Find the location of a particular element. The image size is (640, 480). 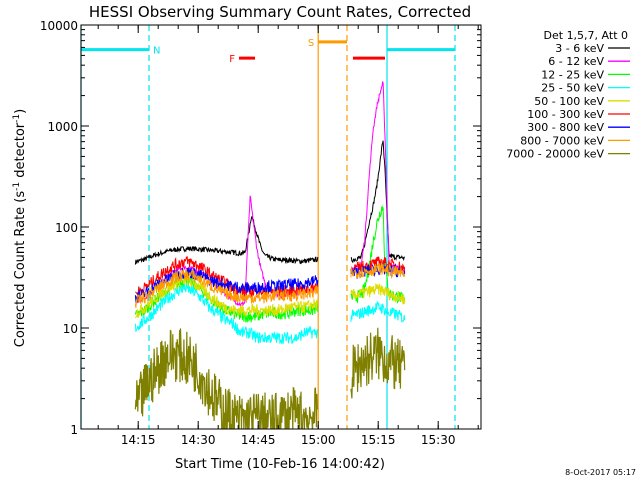

x-tick-label-4: 15:15 is located at coordinates (378, 440).